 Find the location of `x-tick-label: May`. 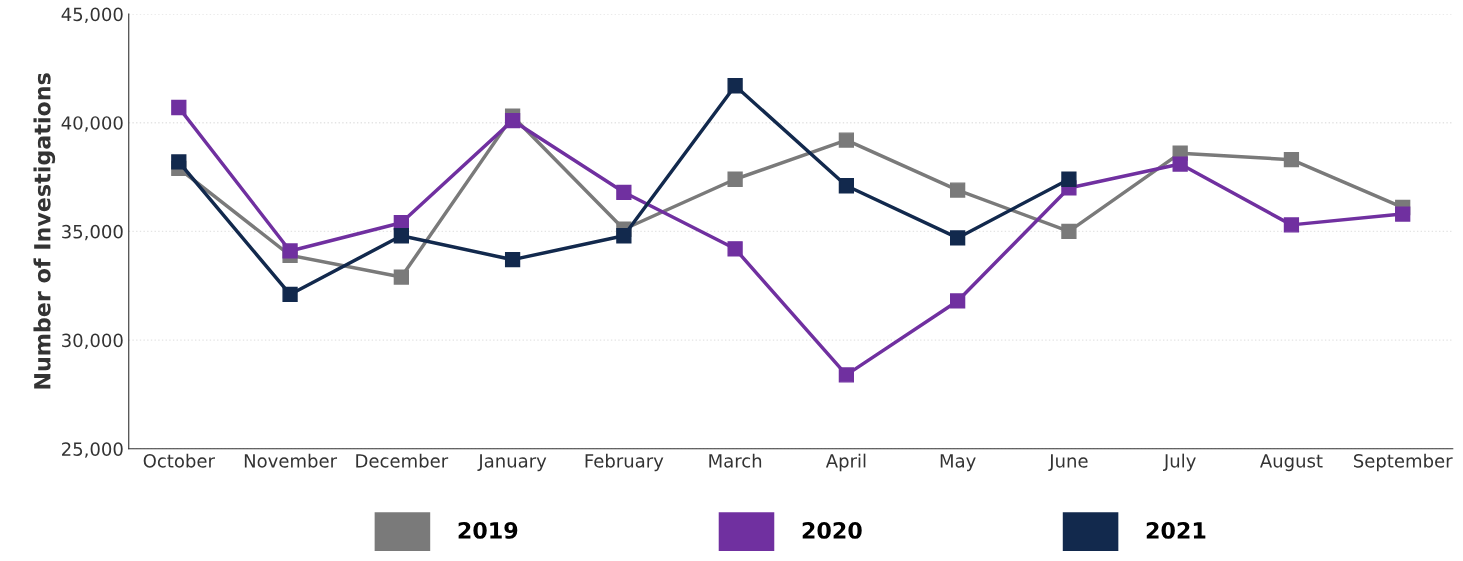

x-tick-label: May is located at coordinates (958, 463).